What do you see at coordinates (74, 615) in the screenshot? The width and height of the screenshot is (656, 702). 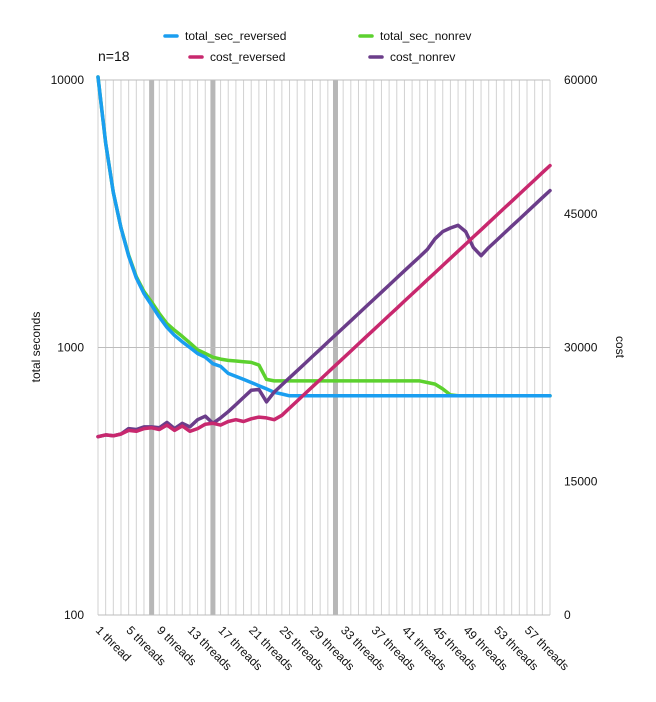 I see `left-tick-label: 100` at bounding box center [74, 615].